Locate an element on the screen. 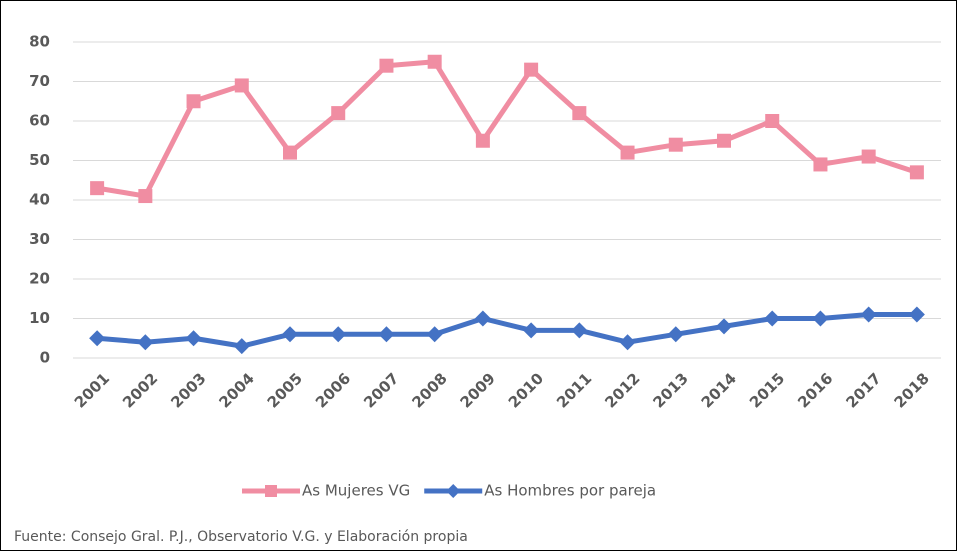 The image size is (957, 551). y-tick-label: 30 is located at coordinates (39, 239).